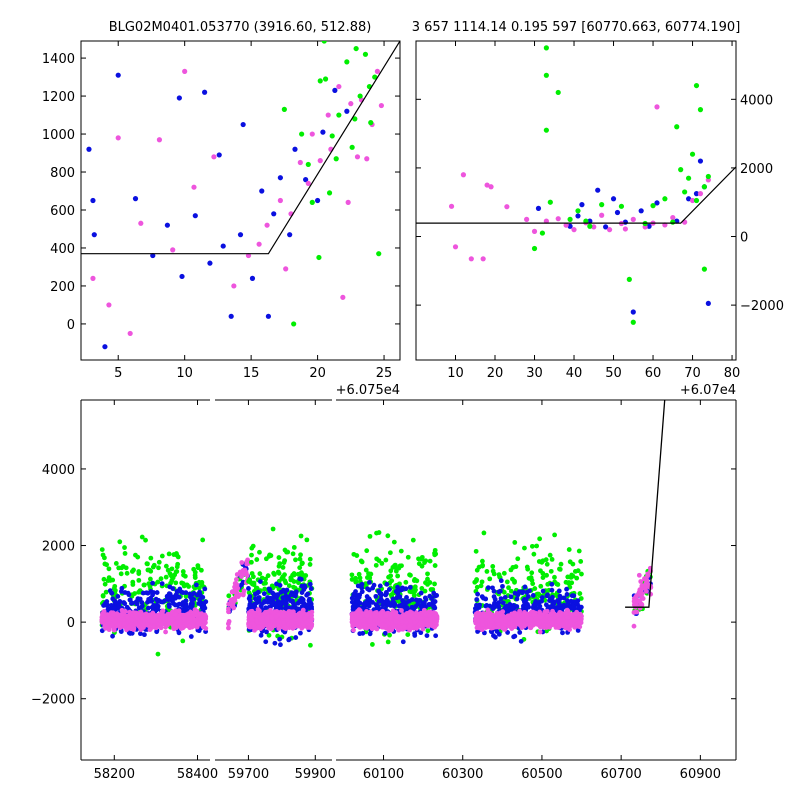 The height and width of the screenshot is (800, 800). I want to click on y-tick-label: 1200, so click(58, 97).